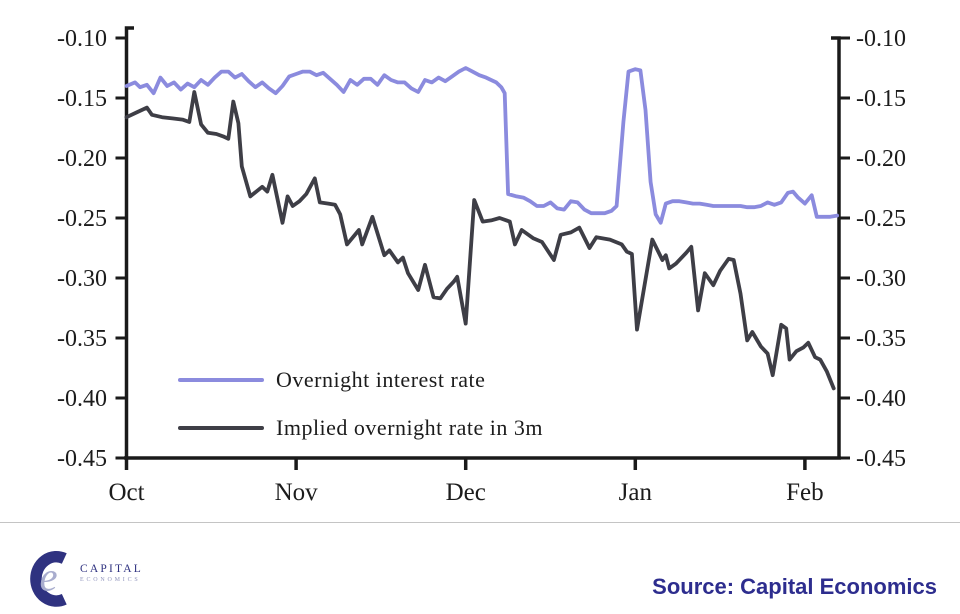 This screenshot has height=614, width=960. What do you see at coordinates (881, 399) in the screenshot?
I see `y-axis-label-right: -0.40` at bounding box center [881, 399].